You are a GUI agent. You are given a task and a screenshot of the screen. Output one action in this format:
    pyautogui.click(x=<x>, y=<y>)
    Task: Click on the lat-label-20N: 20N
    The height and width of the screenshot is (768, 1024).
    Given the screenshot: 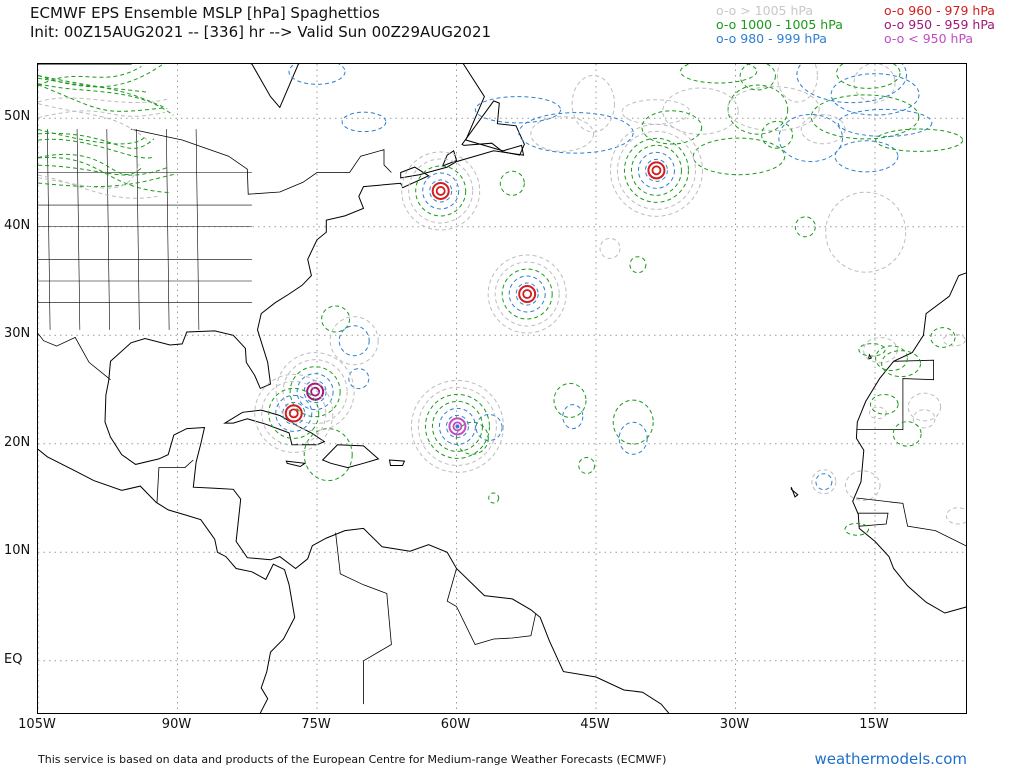 What is the action you would take?
    pyautogui.click(x=17, y=442)
    